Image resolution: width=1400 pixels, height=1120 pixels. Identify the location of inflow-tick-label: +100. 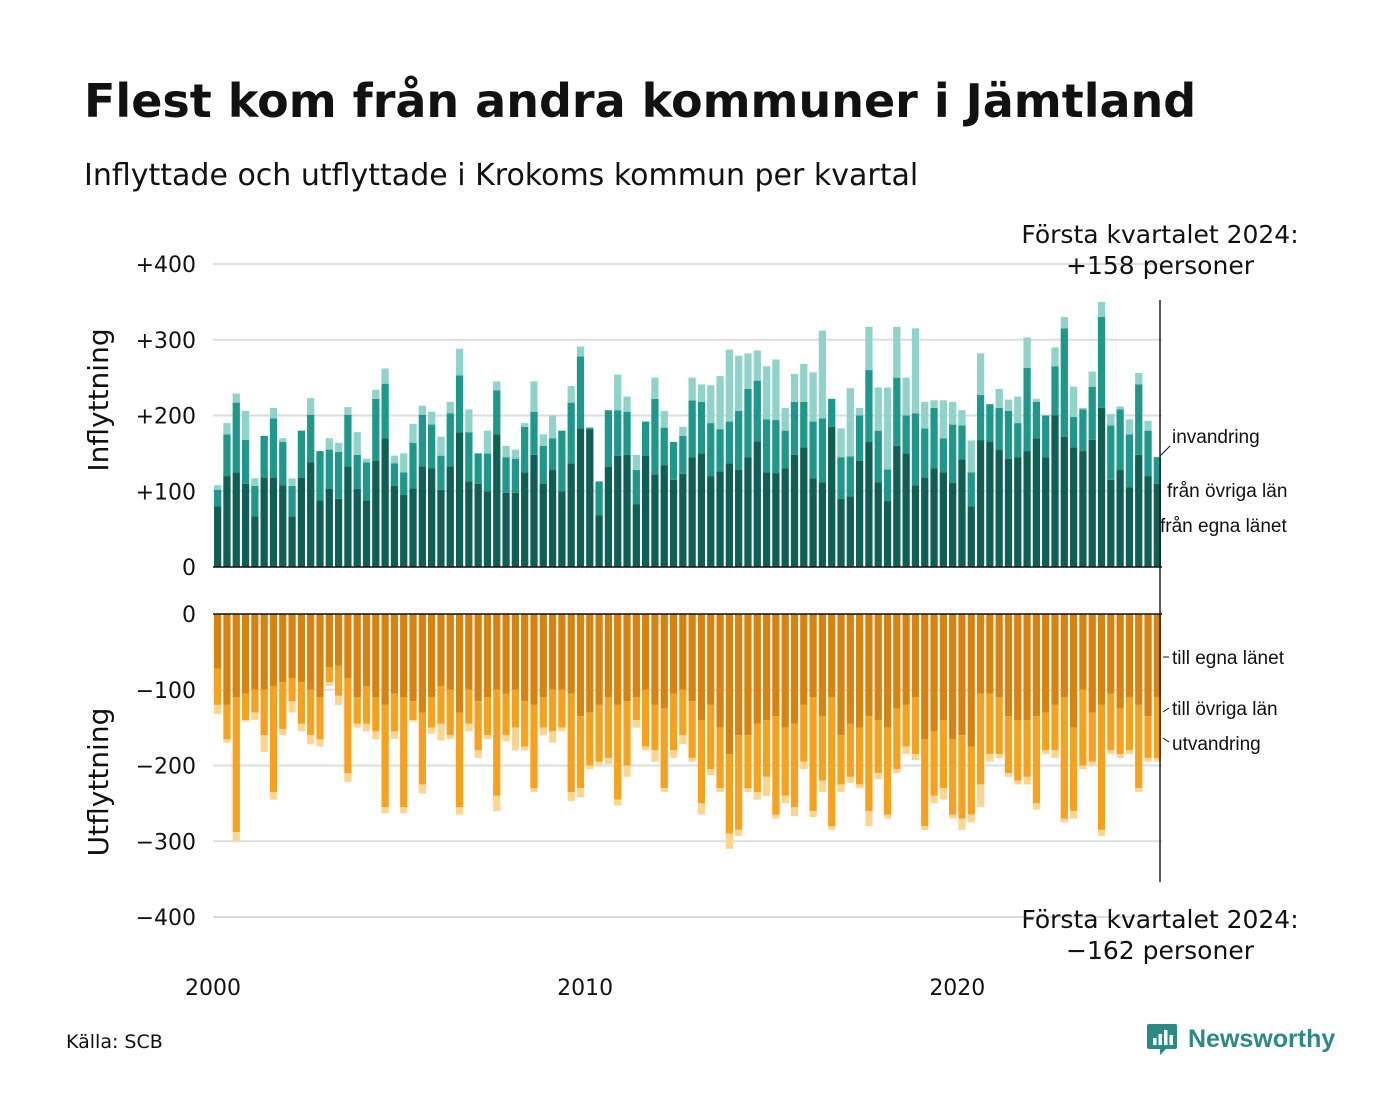
(166, 492).